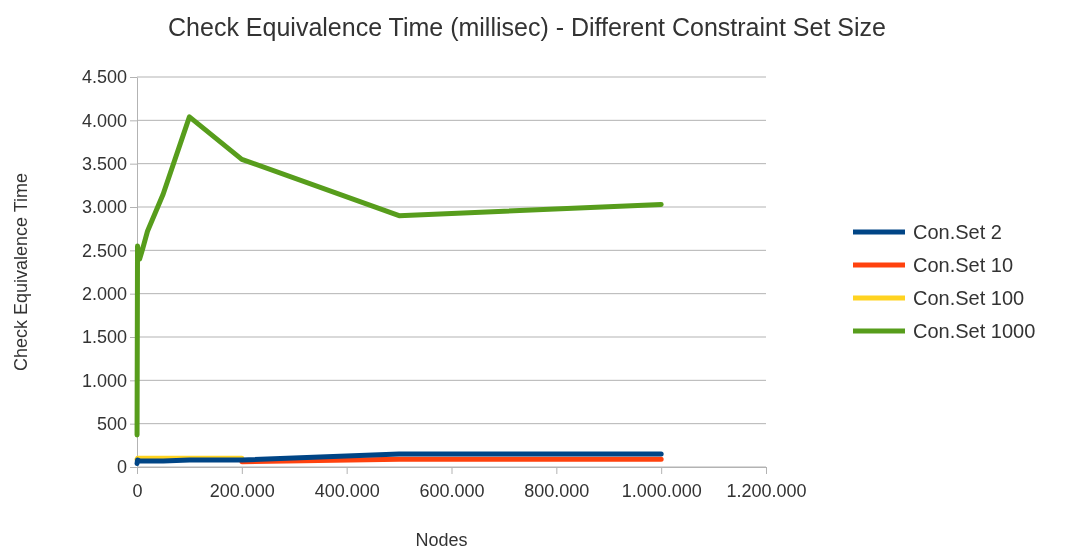 The height and width of the screenshot is (553, 1067). What do you see at coordinates (557, 490) in the screenshot?
I see `x-tick-label: 800.000` at bounding box center [557, 490].